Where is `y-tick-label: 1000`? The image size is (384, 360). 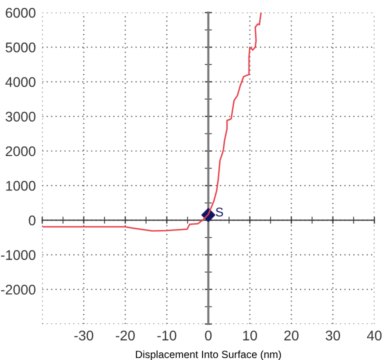
y-tick-label: 1000 is located at coordinates (21, 185).